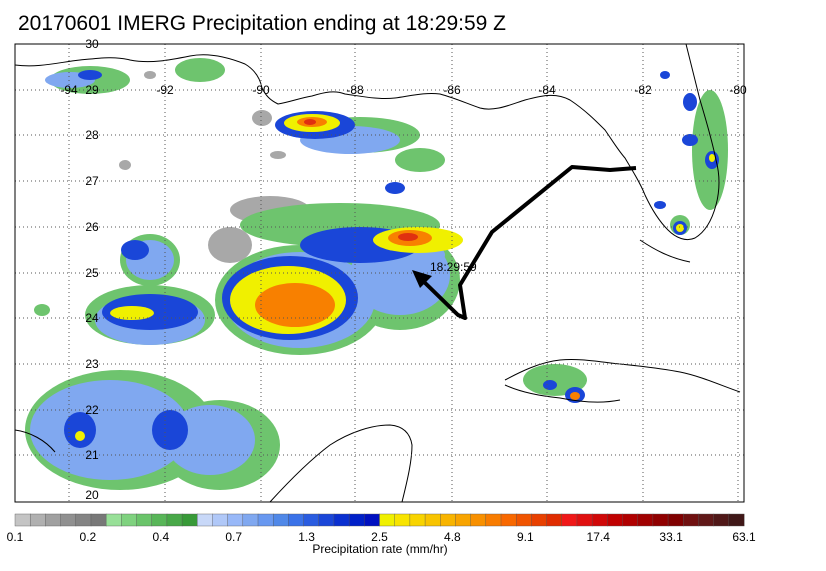 The height and width of the screenshot is (571, 826). Describe the element at coordinates (92, 410) in the screenshot. I see `lat-label: 22` at that location.